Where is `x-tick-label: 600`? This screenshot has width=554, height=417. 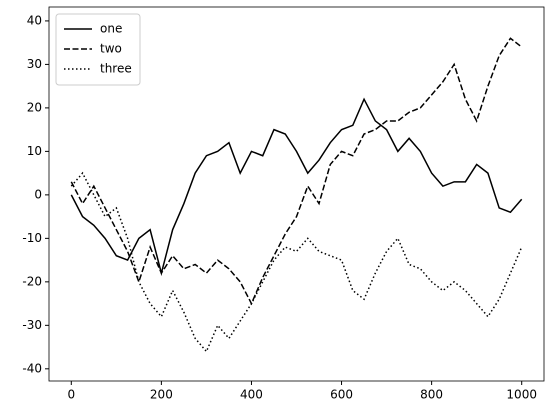 x-tick-label: 600 is located at coordinates (341, 395).